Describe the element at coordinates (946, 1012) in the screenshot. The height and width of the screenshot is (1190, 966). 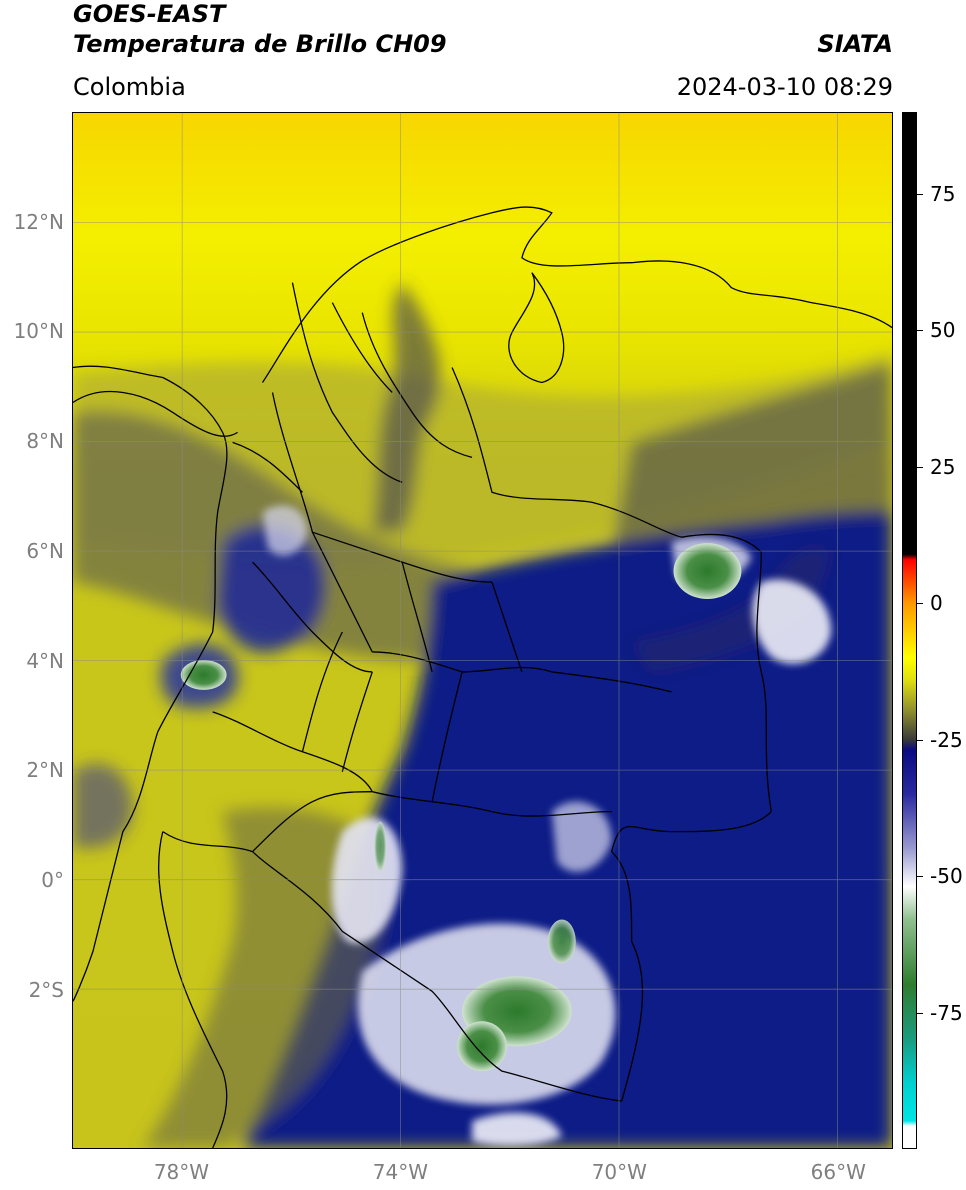
I see `colorbar-tick-label: -75` at that location.